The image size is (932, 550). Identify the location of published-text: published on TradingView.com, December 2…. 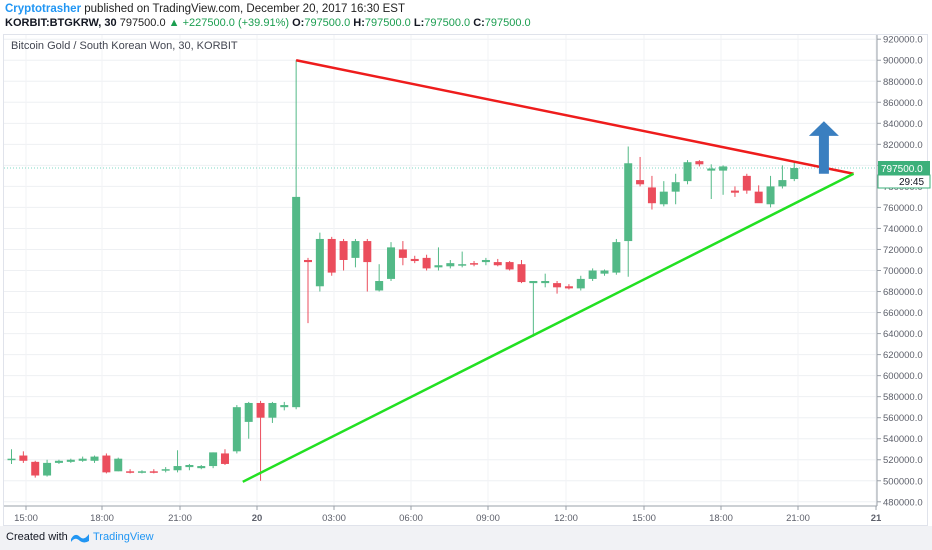
(244, 9).